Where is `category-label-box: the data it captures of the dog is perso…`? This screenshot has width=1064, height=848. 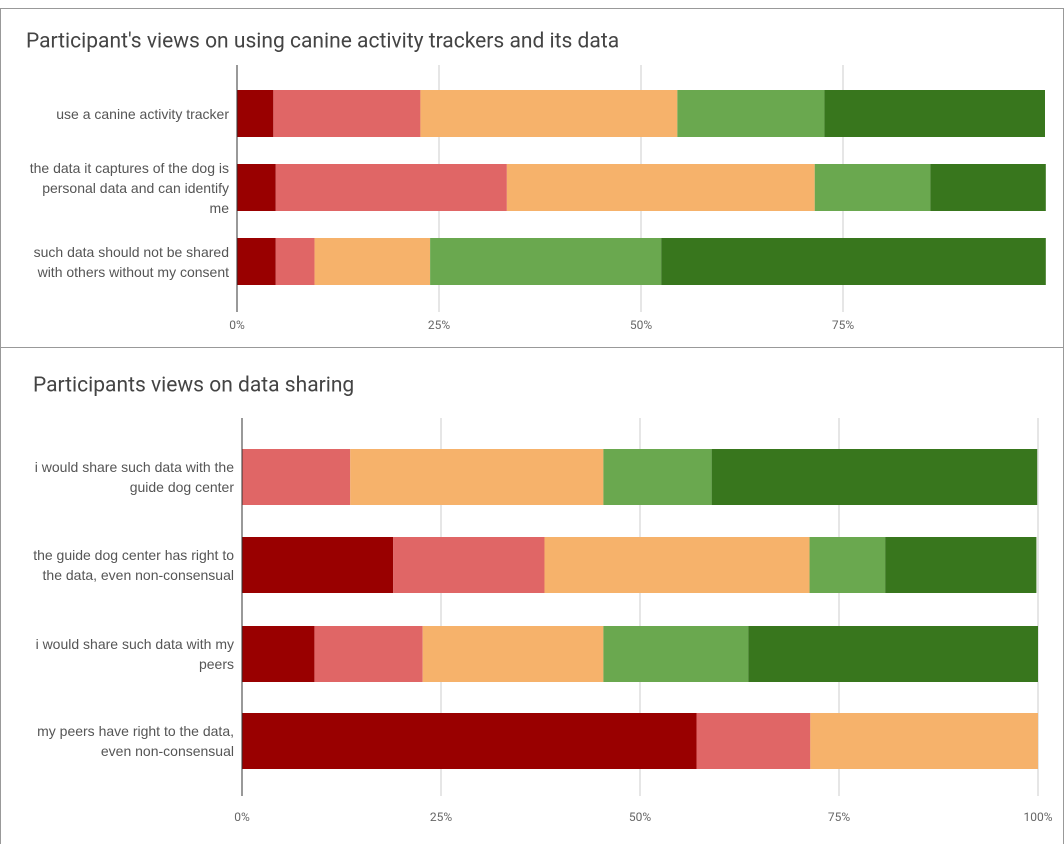
category-label-box: the data it captures of the dog is perso… is located at coordinates (129, 187).